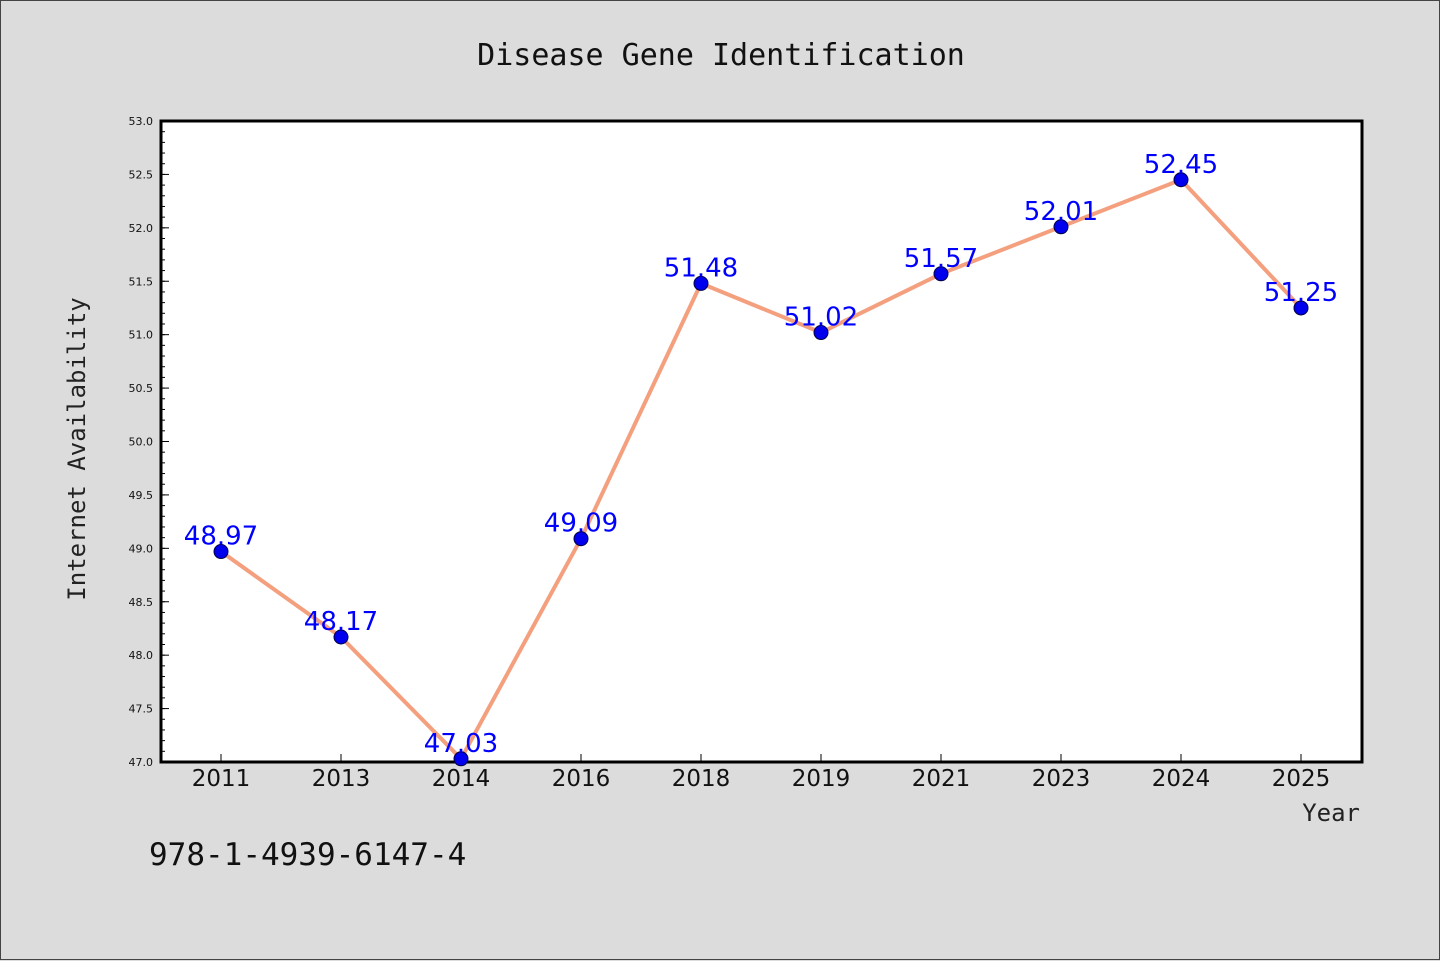  What do you see at coordinates (581, 524) in the screenshot?
I see `data-label: 49.09` at bounding box center [581, 524].